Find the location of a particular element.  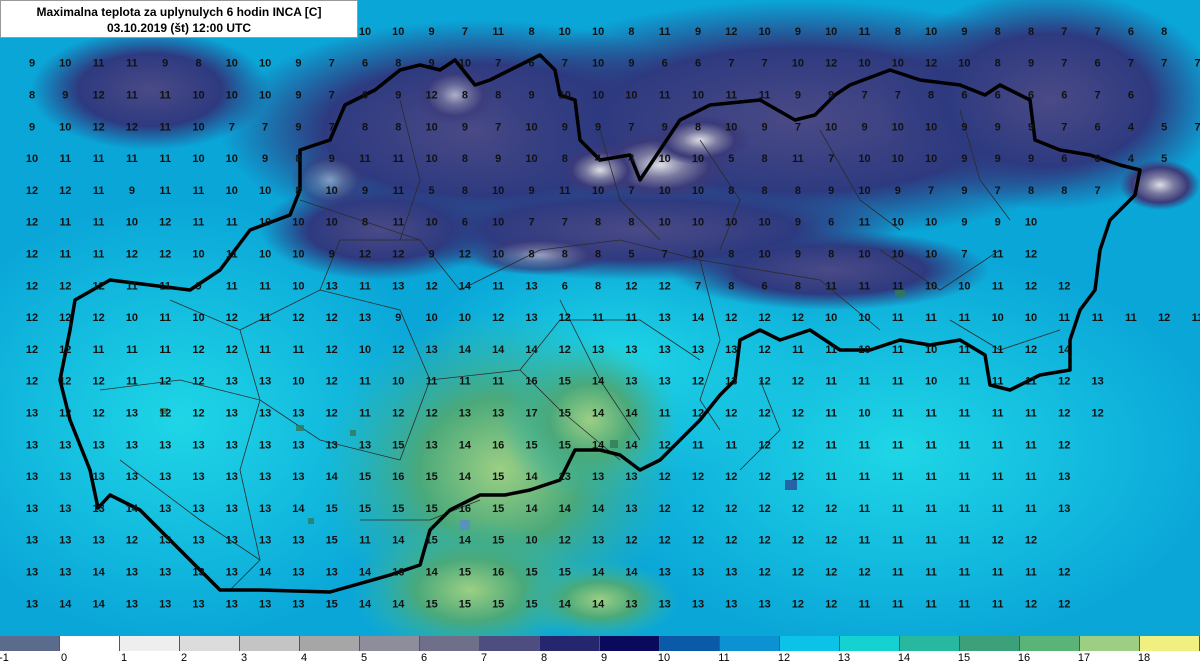

temperature-value: 17 is located at coordinates (531, 414).